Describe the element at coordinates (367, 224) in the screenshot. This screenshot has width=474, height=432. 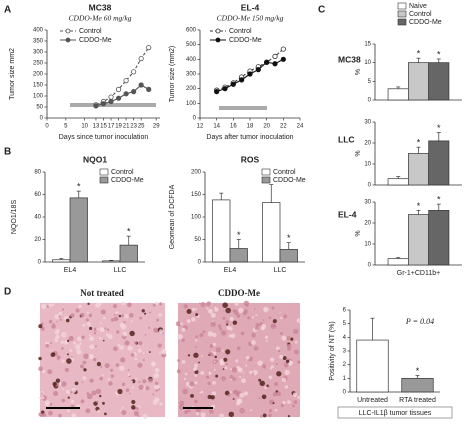
I see `y-tick-label: 20` at that location.